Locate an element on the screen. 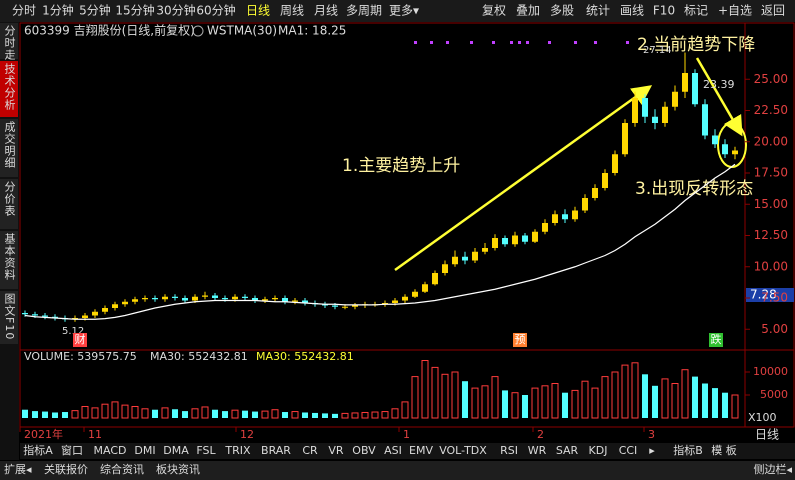 The image size is (795, 480). indicator-tab: EMV is located at coordinates (421, 450).